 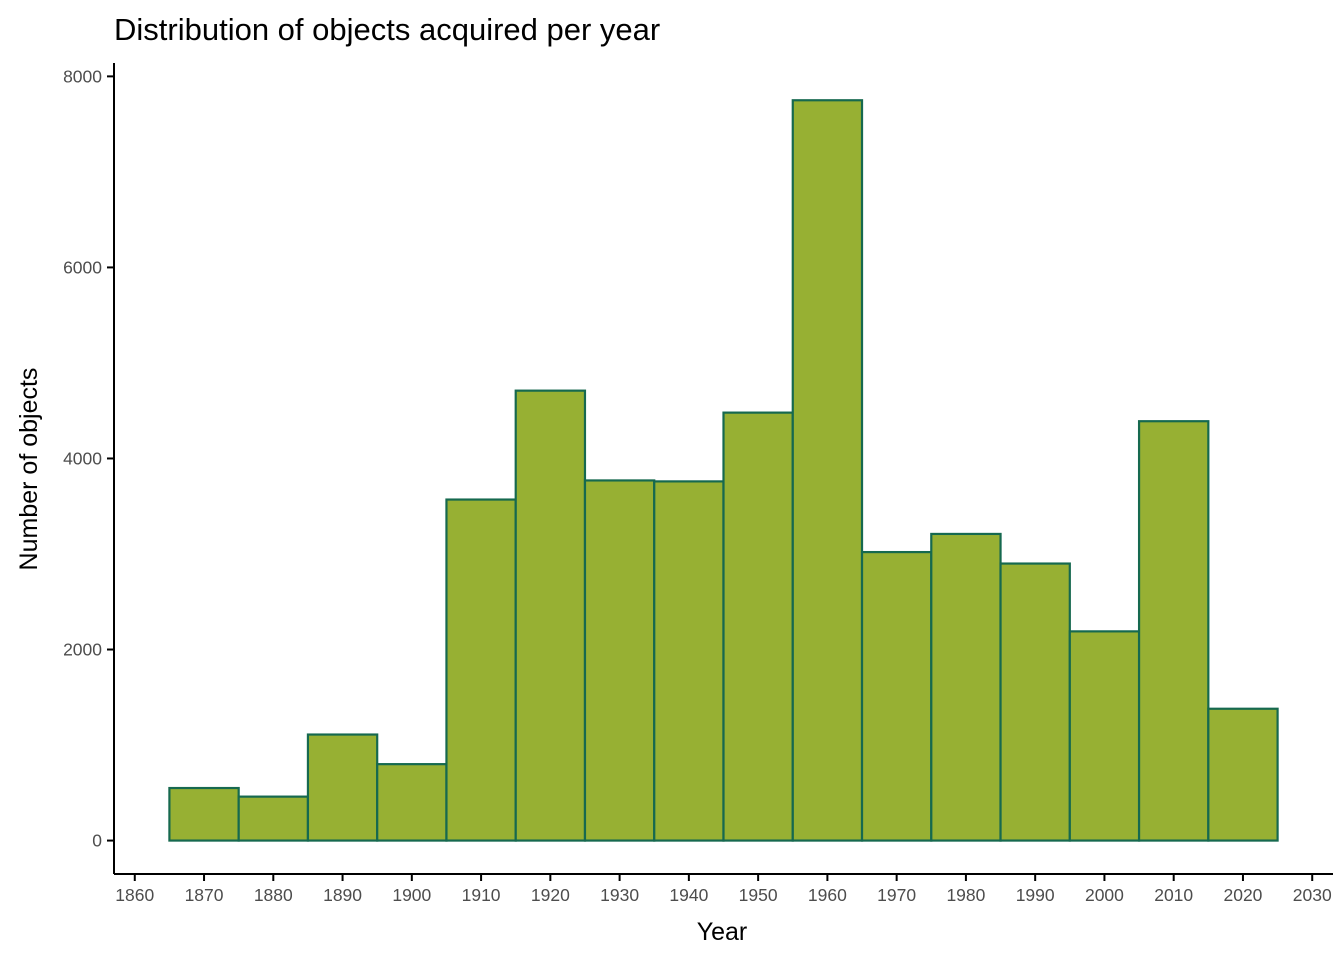 I want to click on x-tick-label: 1890, so click(x=342, y=895).